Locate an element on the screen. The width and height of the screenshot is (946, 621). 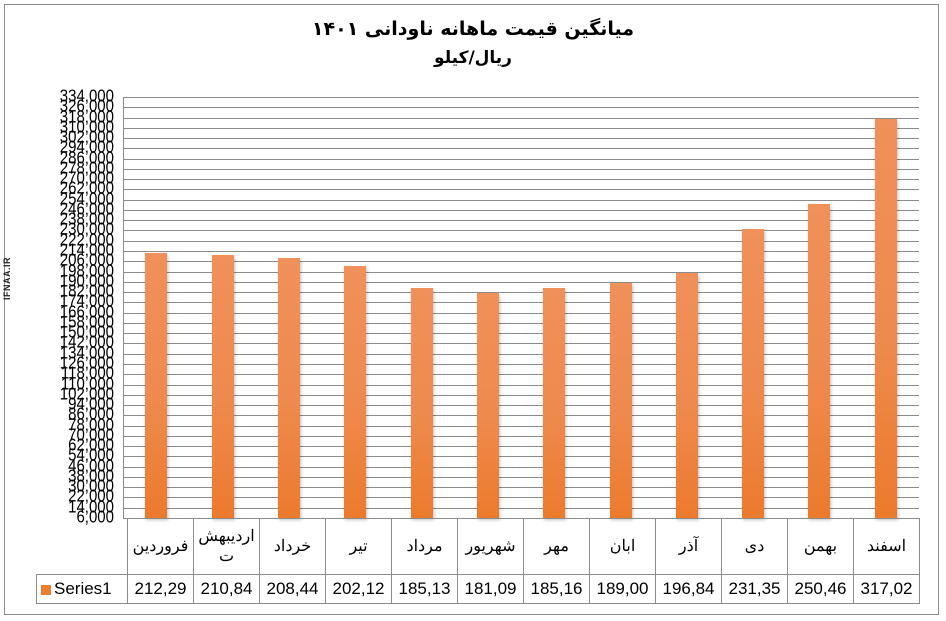
y-tick-label: 174,000 is located at coordinates (86, 301).